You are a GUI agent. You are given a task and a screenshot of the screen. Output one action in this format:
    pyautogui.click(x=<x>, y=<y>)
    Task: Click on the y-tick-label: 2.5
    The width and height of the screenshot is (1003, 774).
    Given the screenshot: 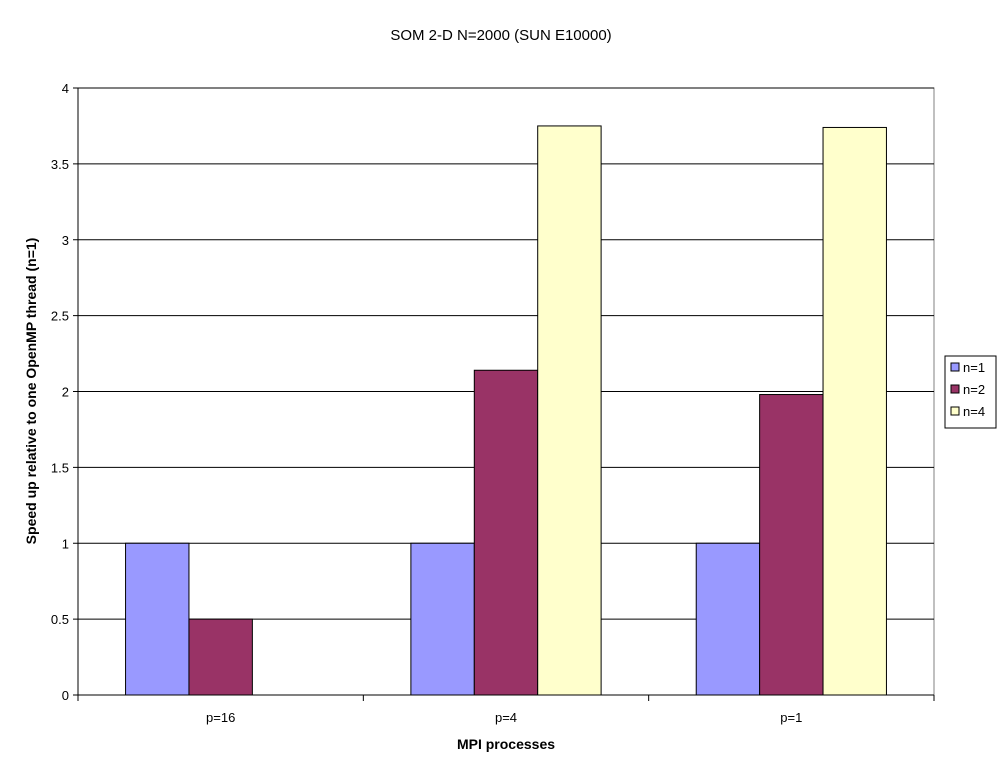 What is the action you would take?
    pyautogui.click(x=60, y=316)
    